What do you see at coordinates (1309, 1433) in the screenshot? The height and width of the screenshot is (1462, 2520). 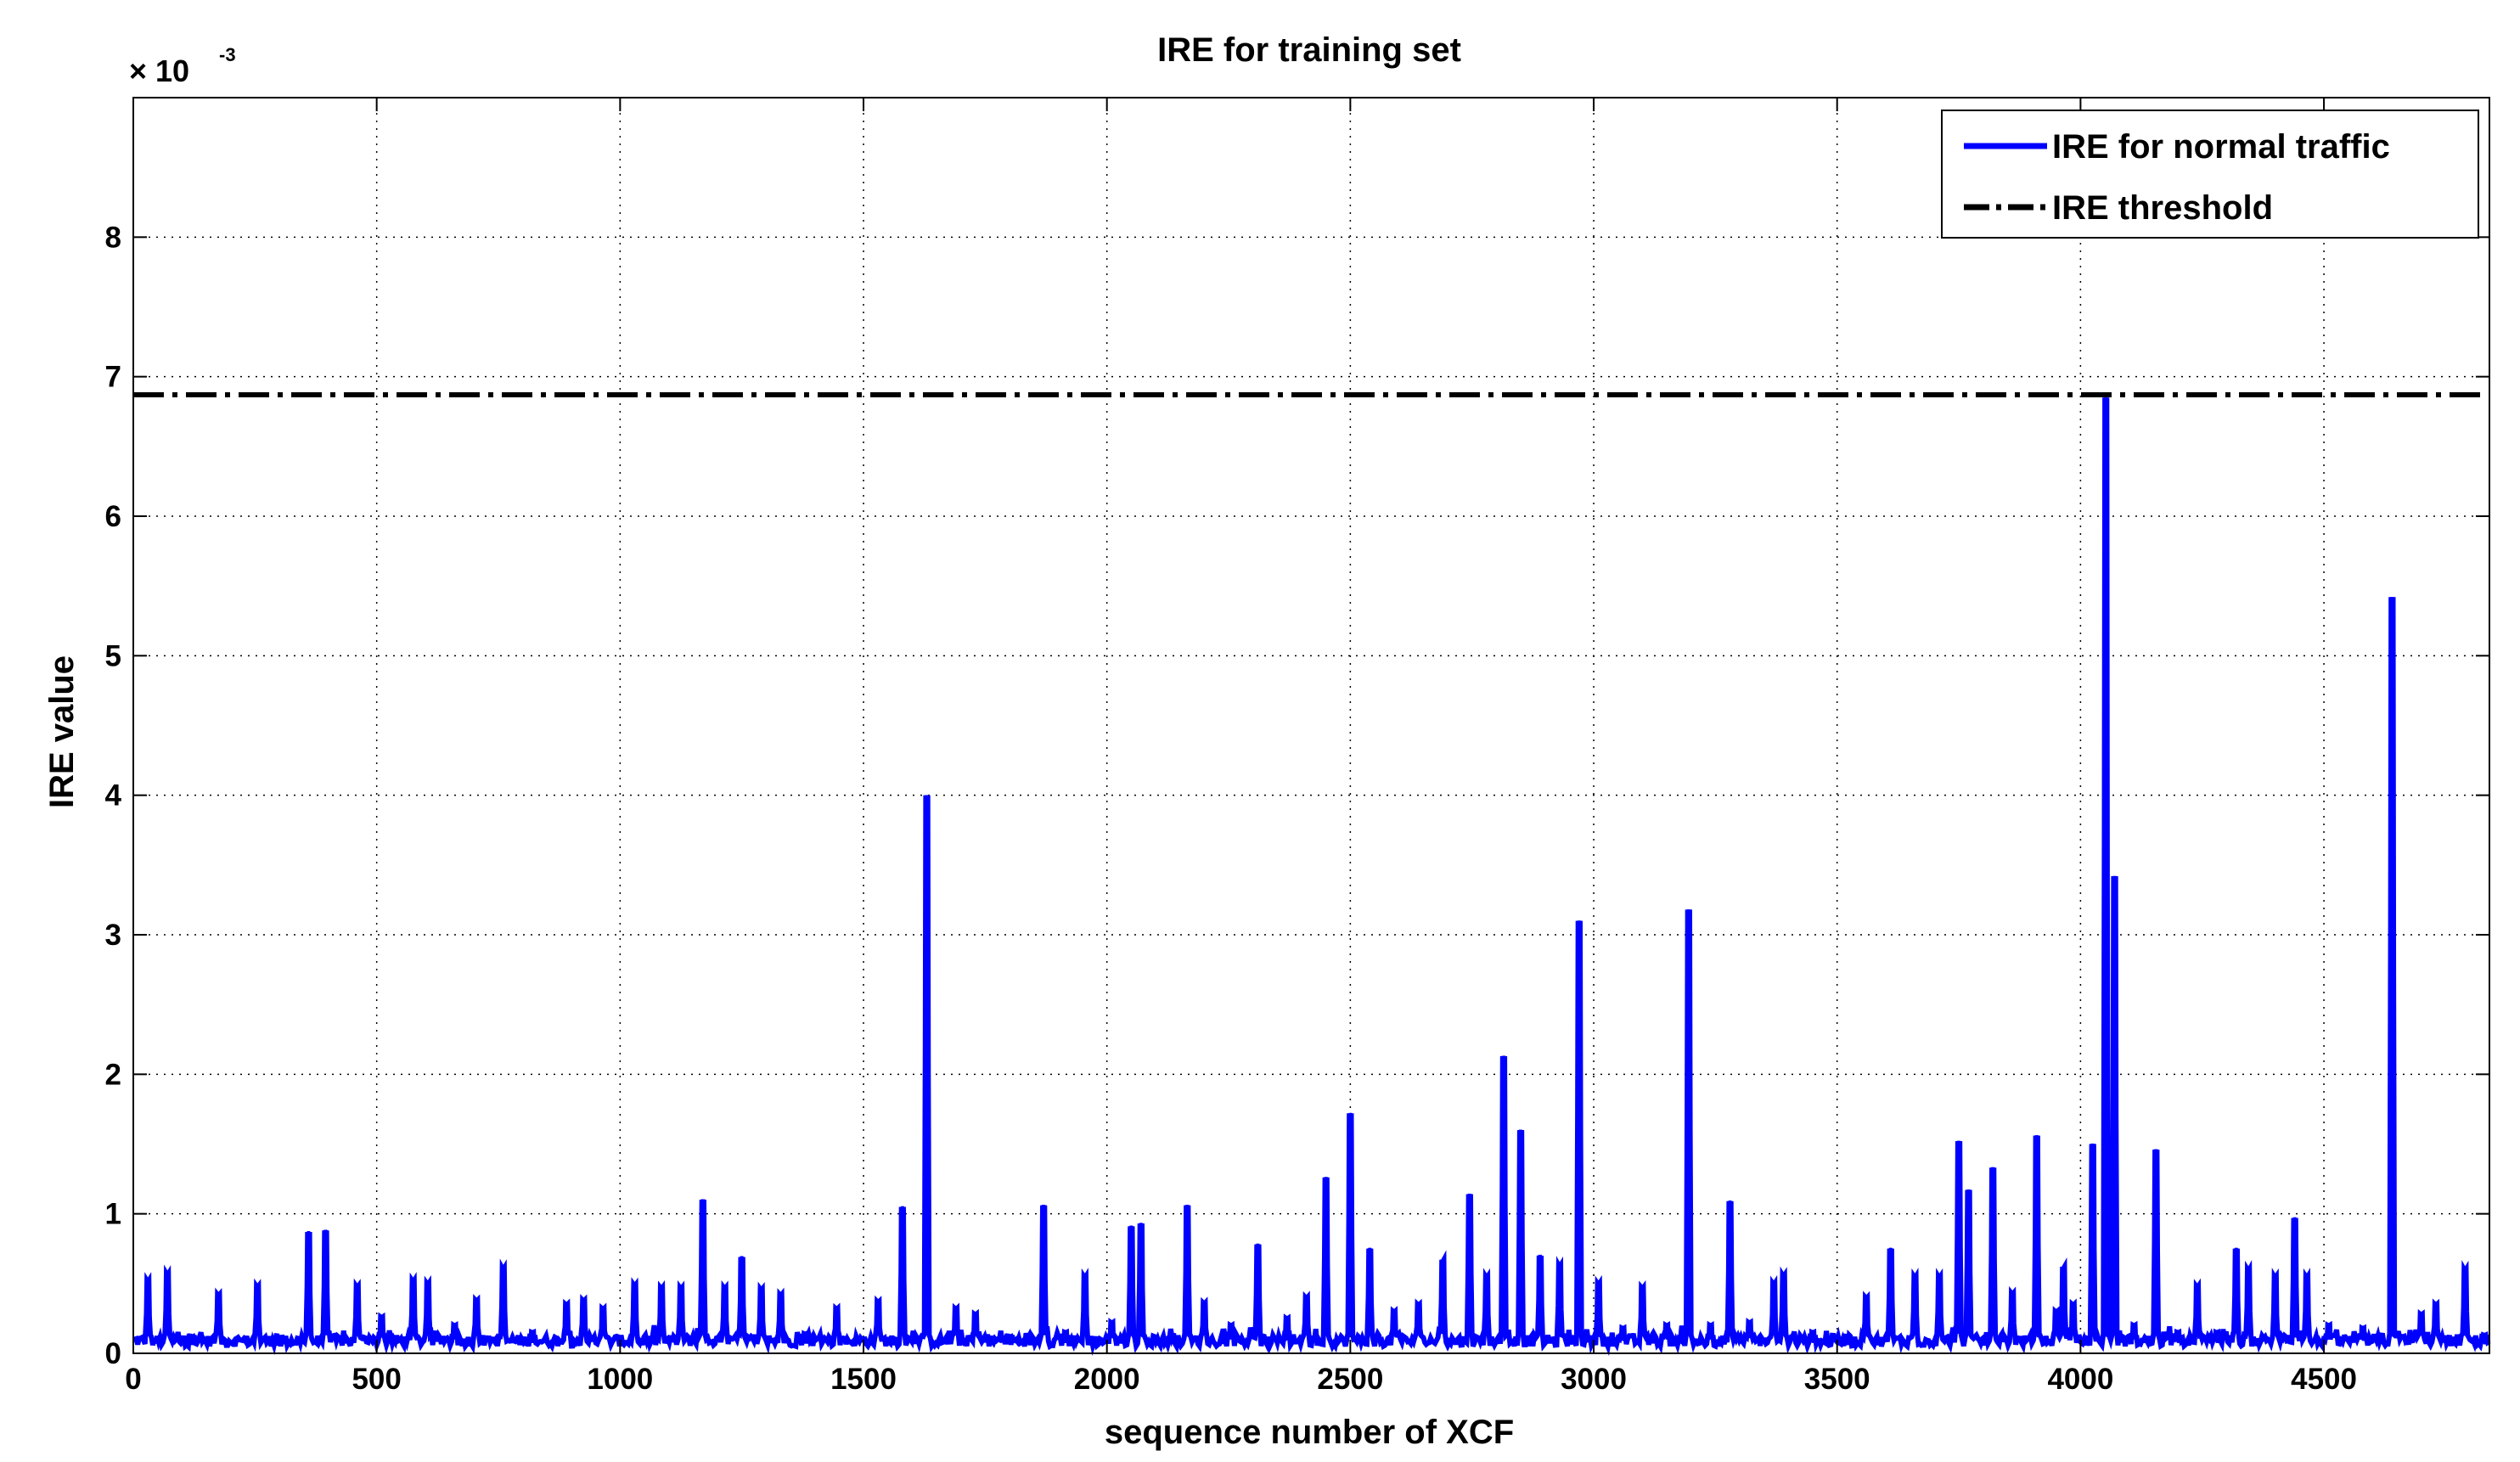 I see `x-axis-title: sequence number of XCF` at bounding box center [1309, 1433].